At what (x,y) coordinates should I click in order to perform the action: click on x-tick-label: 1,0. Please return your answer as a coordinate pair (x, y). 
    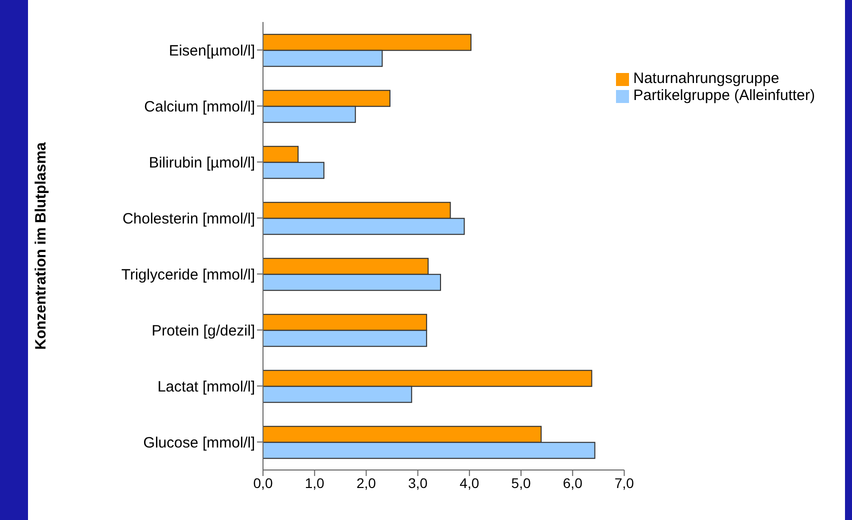
    Looking at the image, I should click on (314, 482).